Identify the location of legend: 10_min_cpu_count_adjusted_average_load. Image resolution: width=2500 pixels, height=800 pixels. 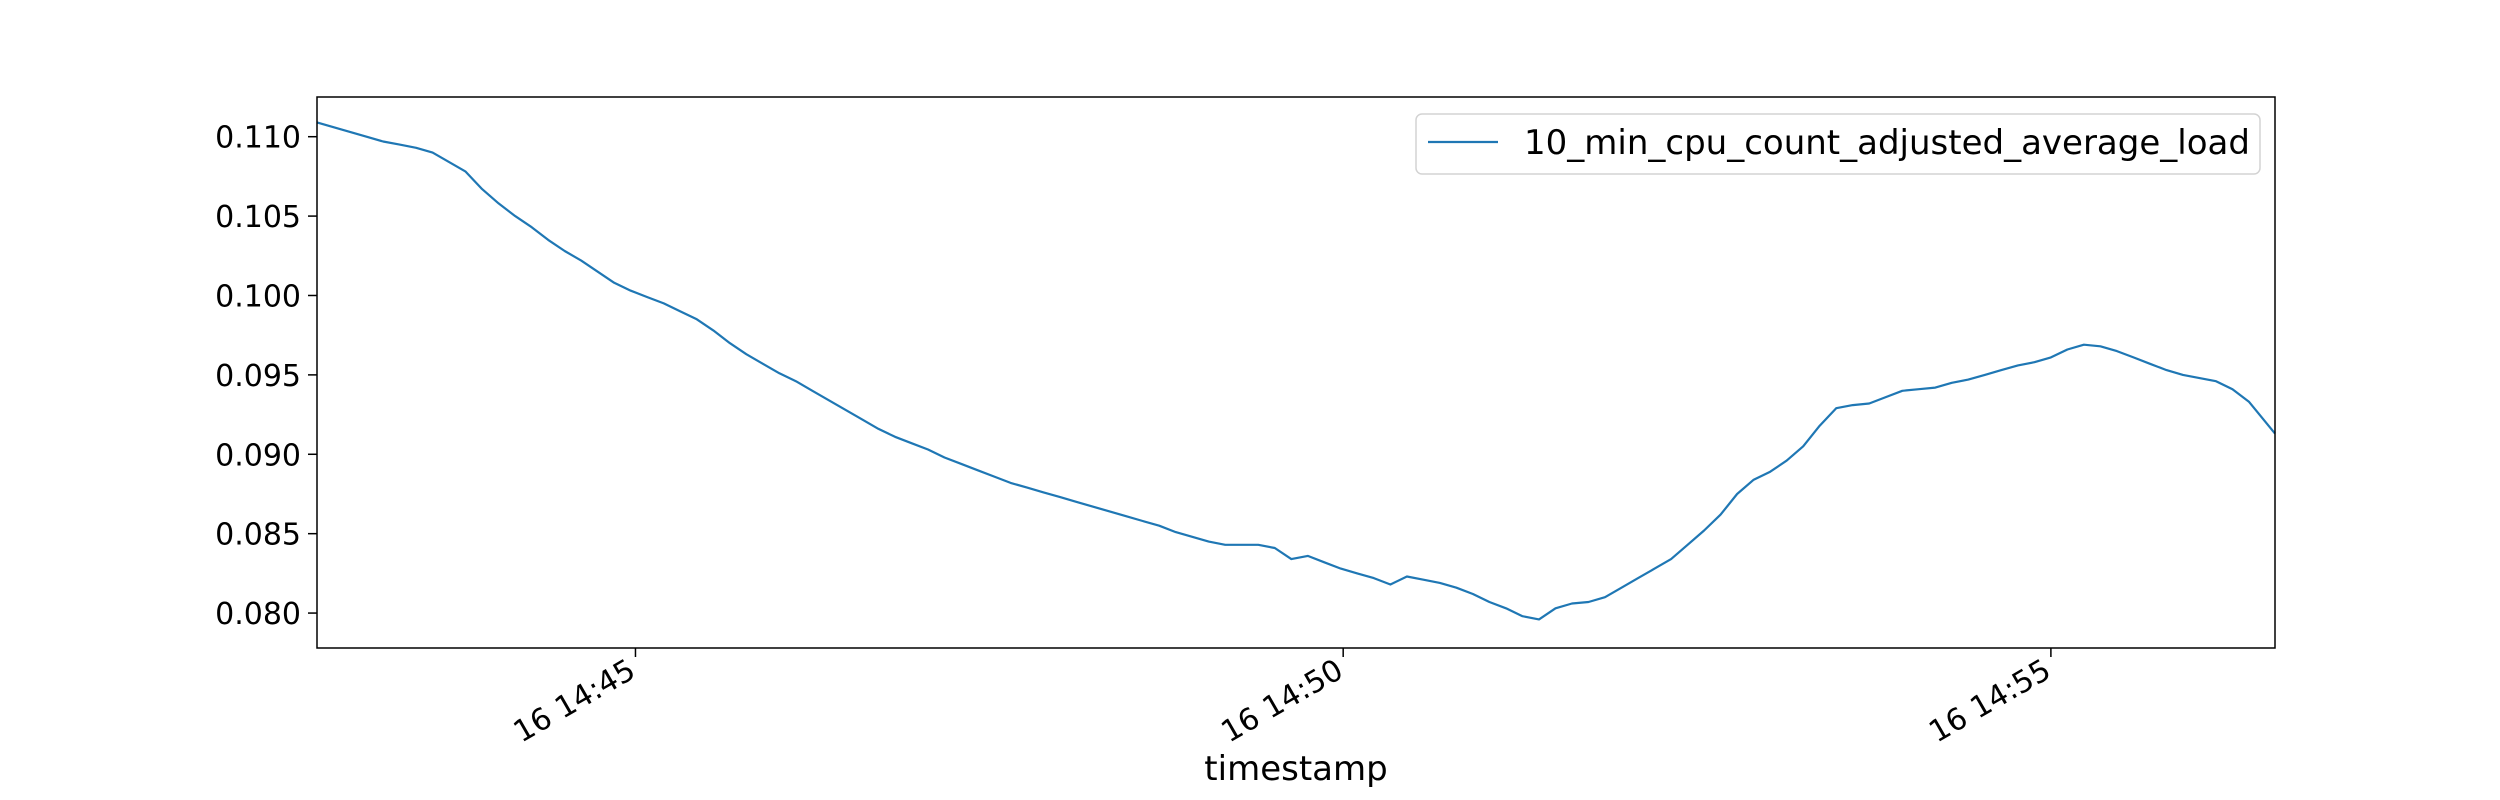
(1838, 144).